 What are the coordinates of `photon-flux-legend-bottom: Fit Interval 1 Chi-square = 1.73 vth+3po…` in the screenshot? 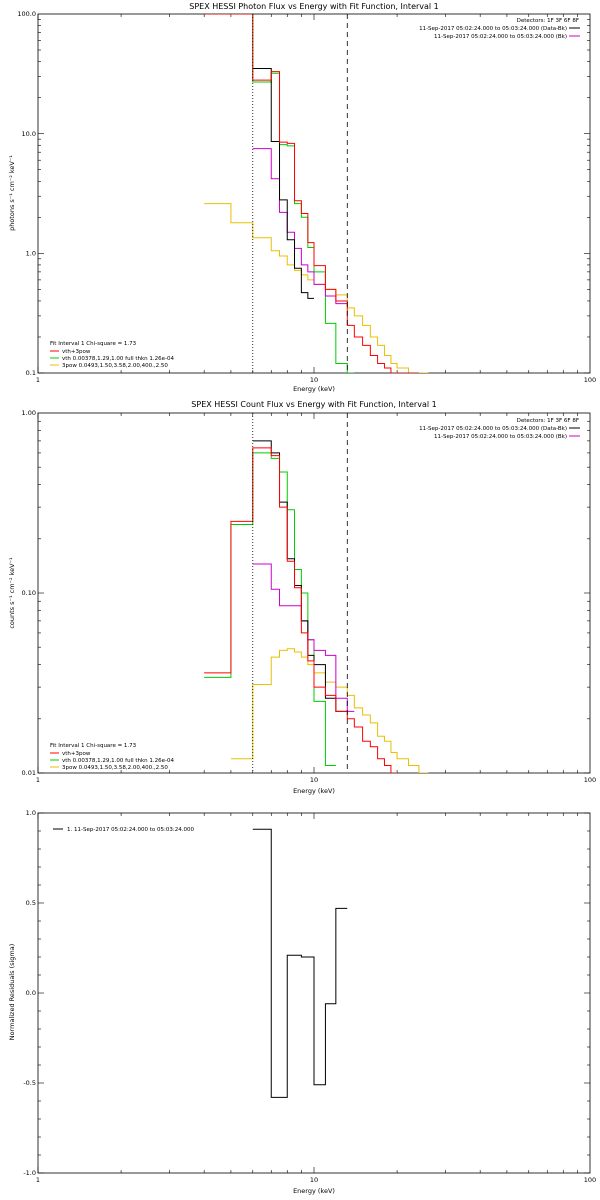 It's located at (112, 355).